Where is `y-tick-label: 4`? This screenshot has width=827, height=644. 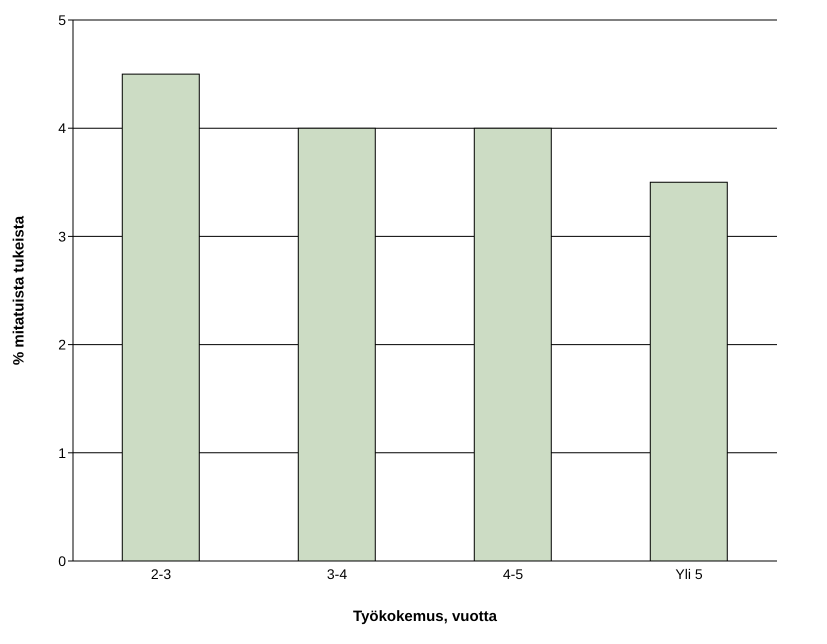 y-tick-label: 4 is located at coordinates (62, 128).